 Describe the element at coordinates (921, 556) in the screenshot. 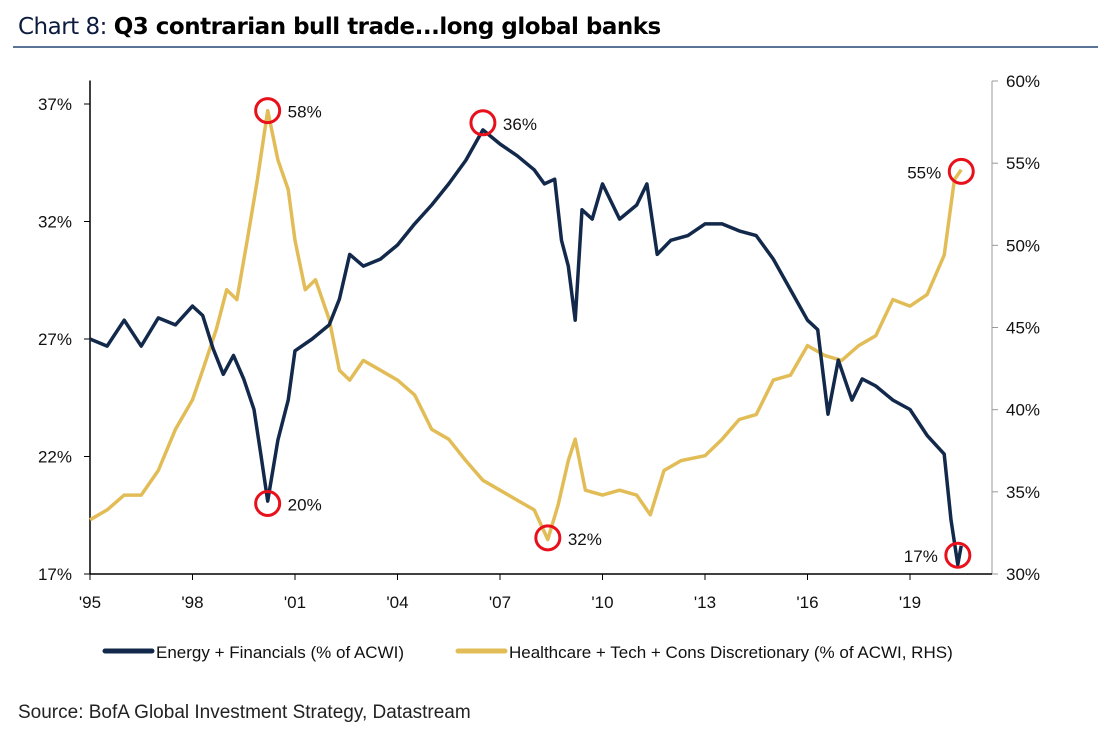

I see `annotation-label: 17%` at that location.